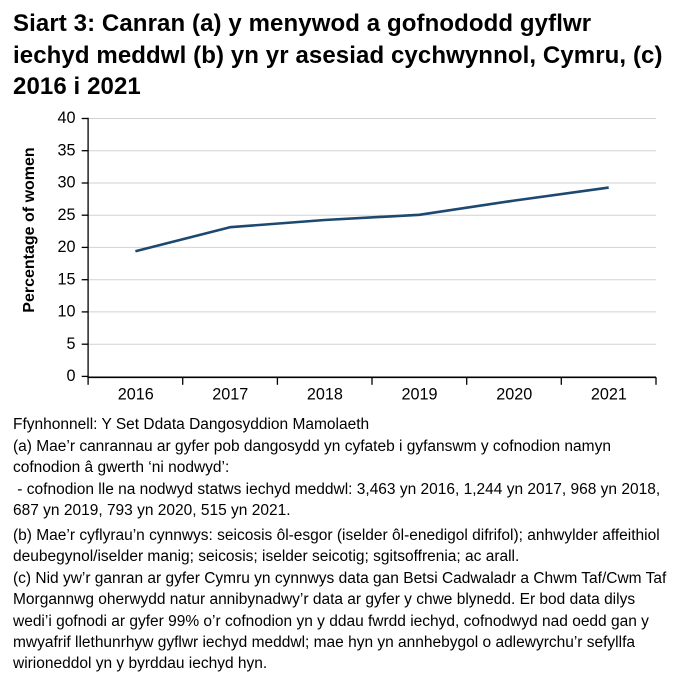  What do you see at coordinates (66, 183) in the screenshot?
I see `svg-text: 30` at bounding box center [66, 183].